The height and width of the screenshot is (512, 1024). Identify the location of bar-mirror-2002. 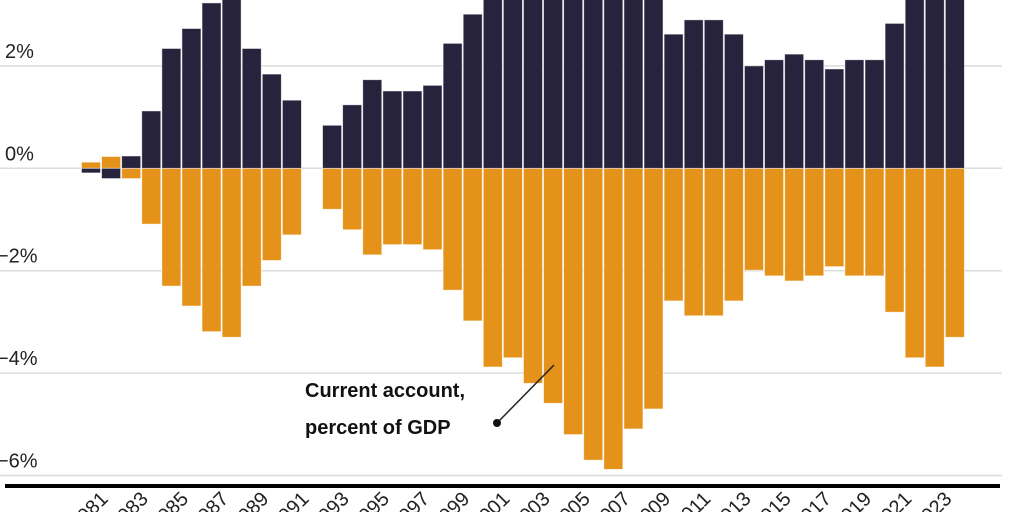
(533, 84).